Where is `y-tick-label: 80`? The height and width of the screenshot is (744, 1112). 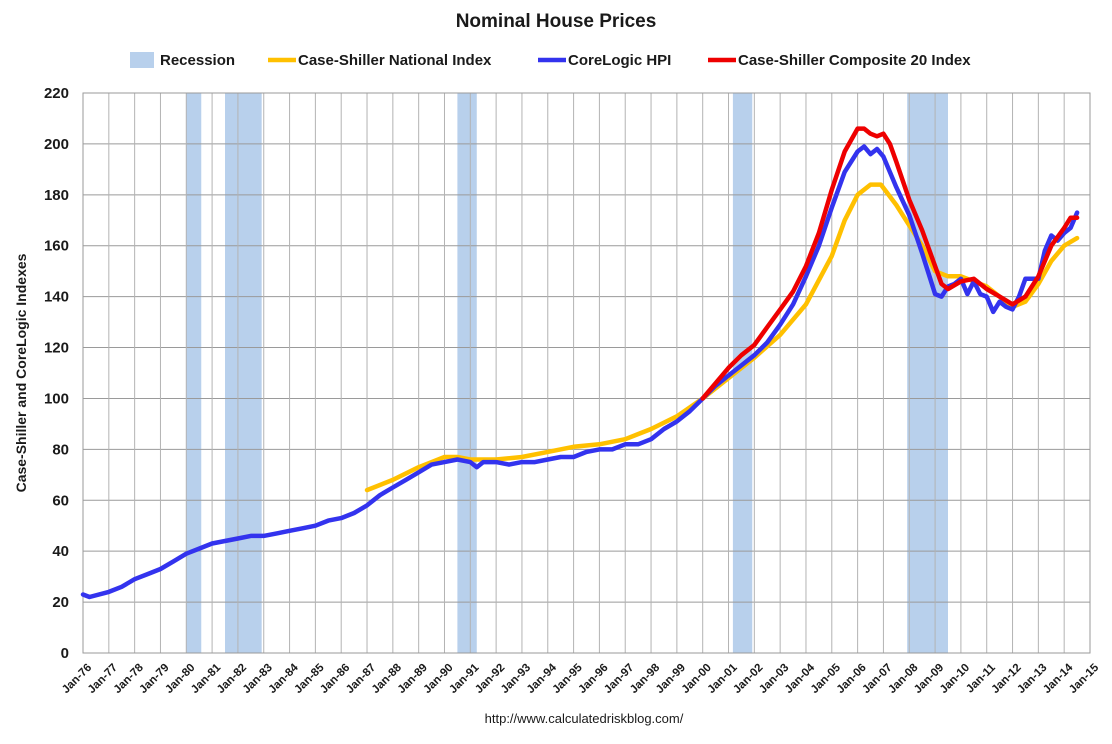 y-tick-label: 80 is located at coordinates (60, 449).